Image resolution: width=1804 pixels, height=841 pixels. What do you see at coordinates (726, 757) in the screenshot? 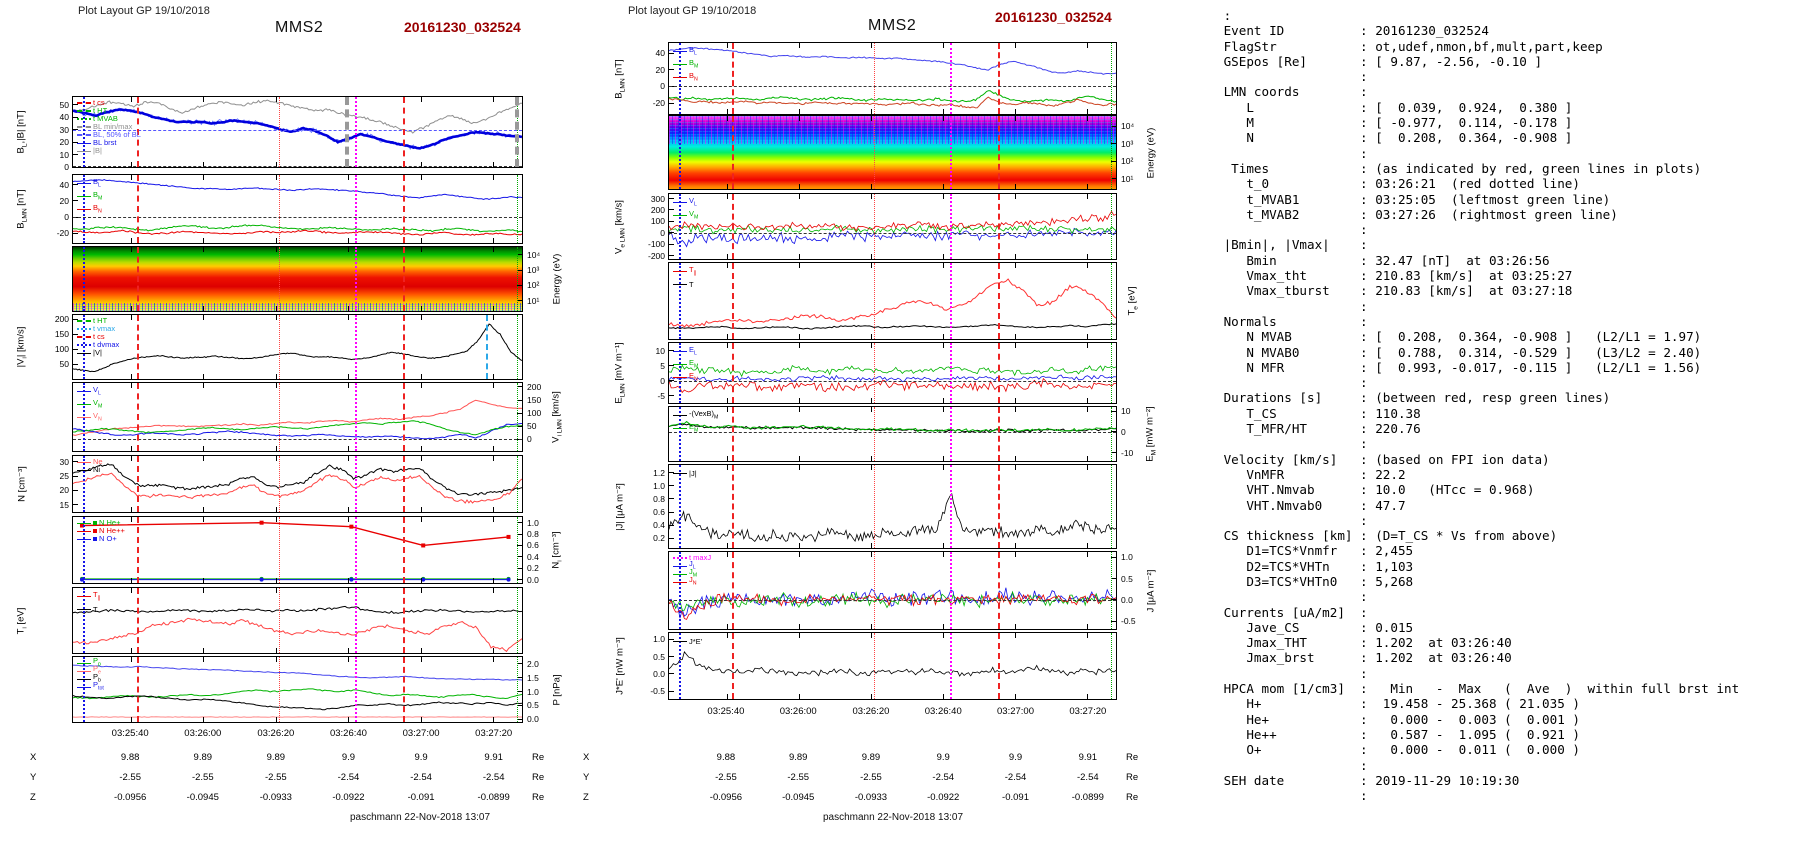
I see `ephemeris-value: 9.88` at bounding box center [726, 757].